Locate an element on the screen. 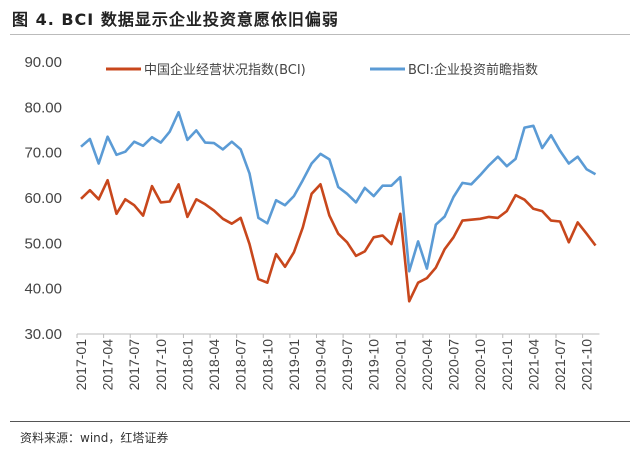  y-axis: 30.00 40.00 50.00 60.00 70.00 80.00 90.00 is located at coordinates (43, 198).